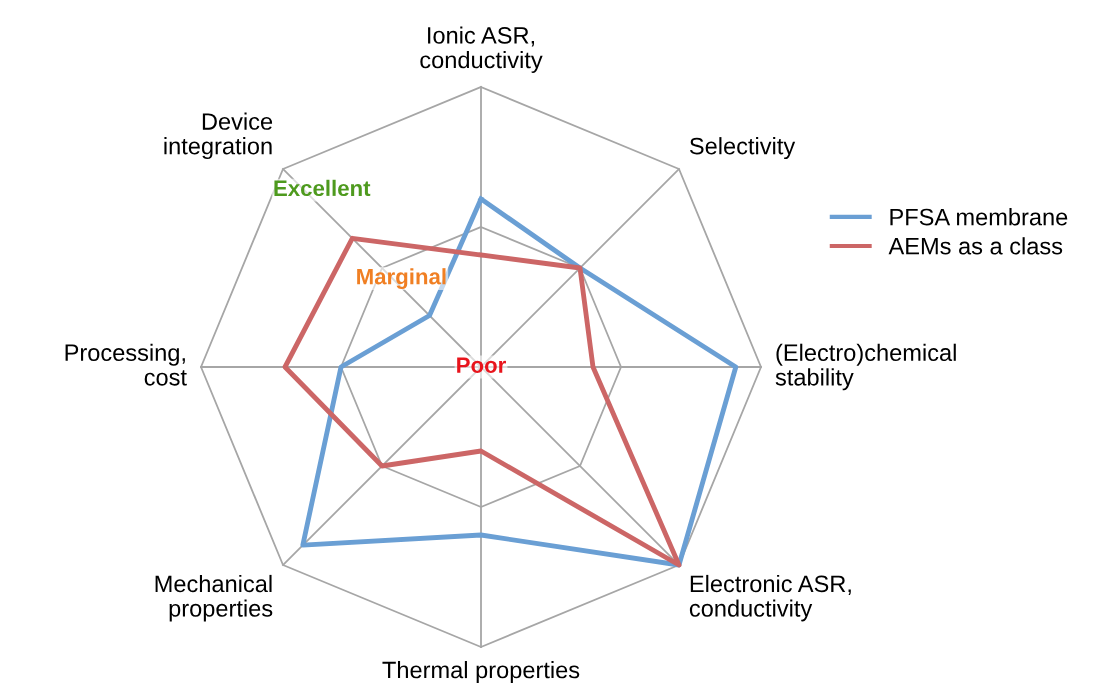  I want to click on spoke-label: Selectivity, so click(742, 148).